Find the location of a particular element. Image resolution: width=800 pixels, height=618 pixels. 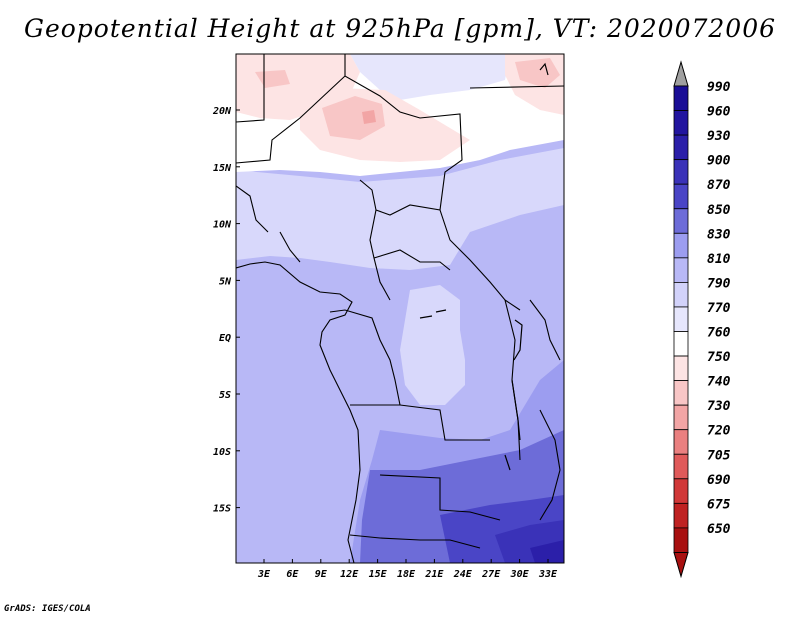

colorbar-arrow-bottom is located at coordinates (681, 565).